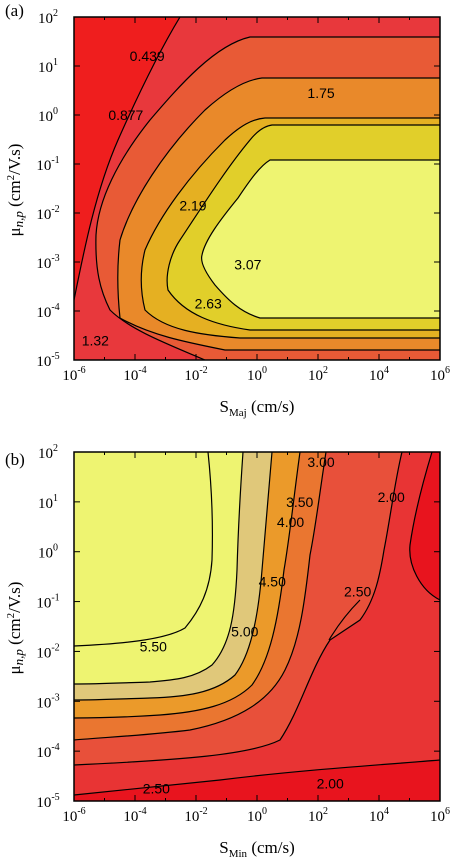  Describe the element at coordinates (14, 10) in the screenshot. I see `panel-label: (a)` at that location.